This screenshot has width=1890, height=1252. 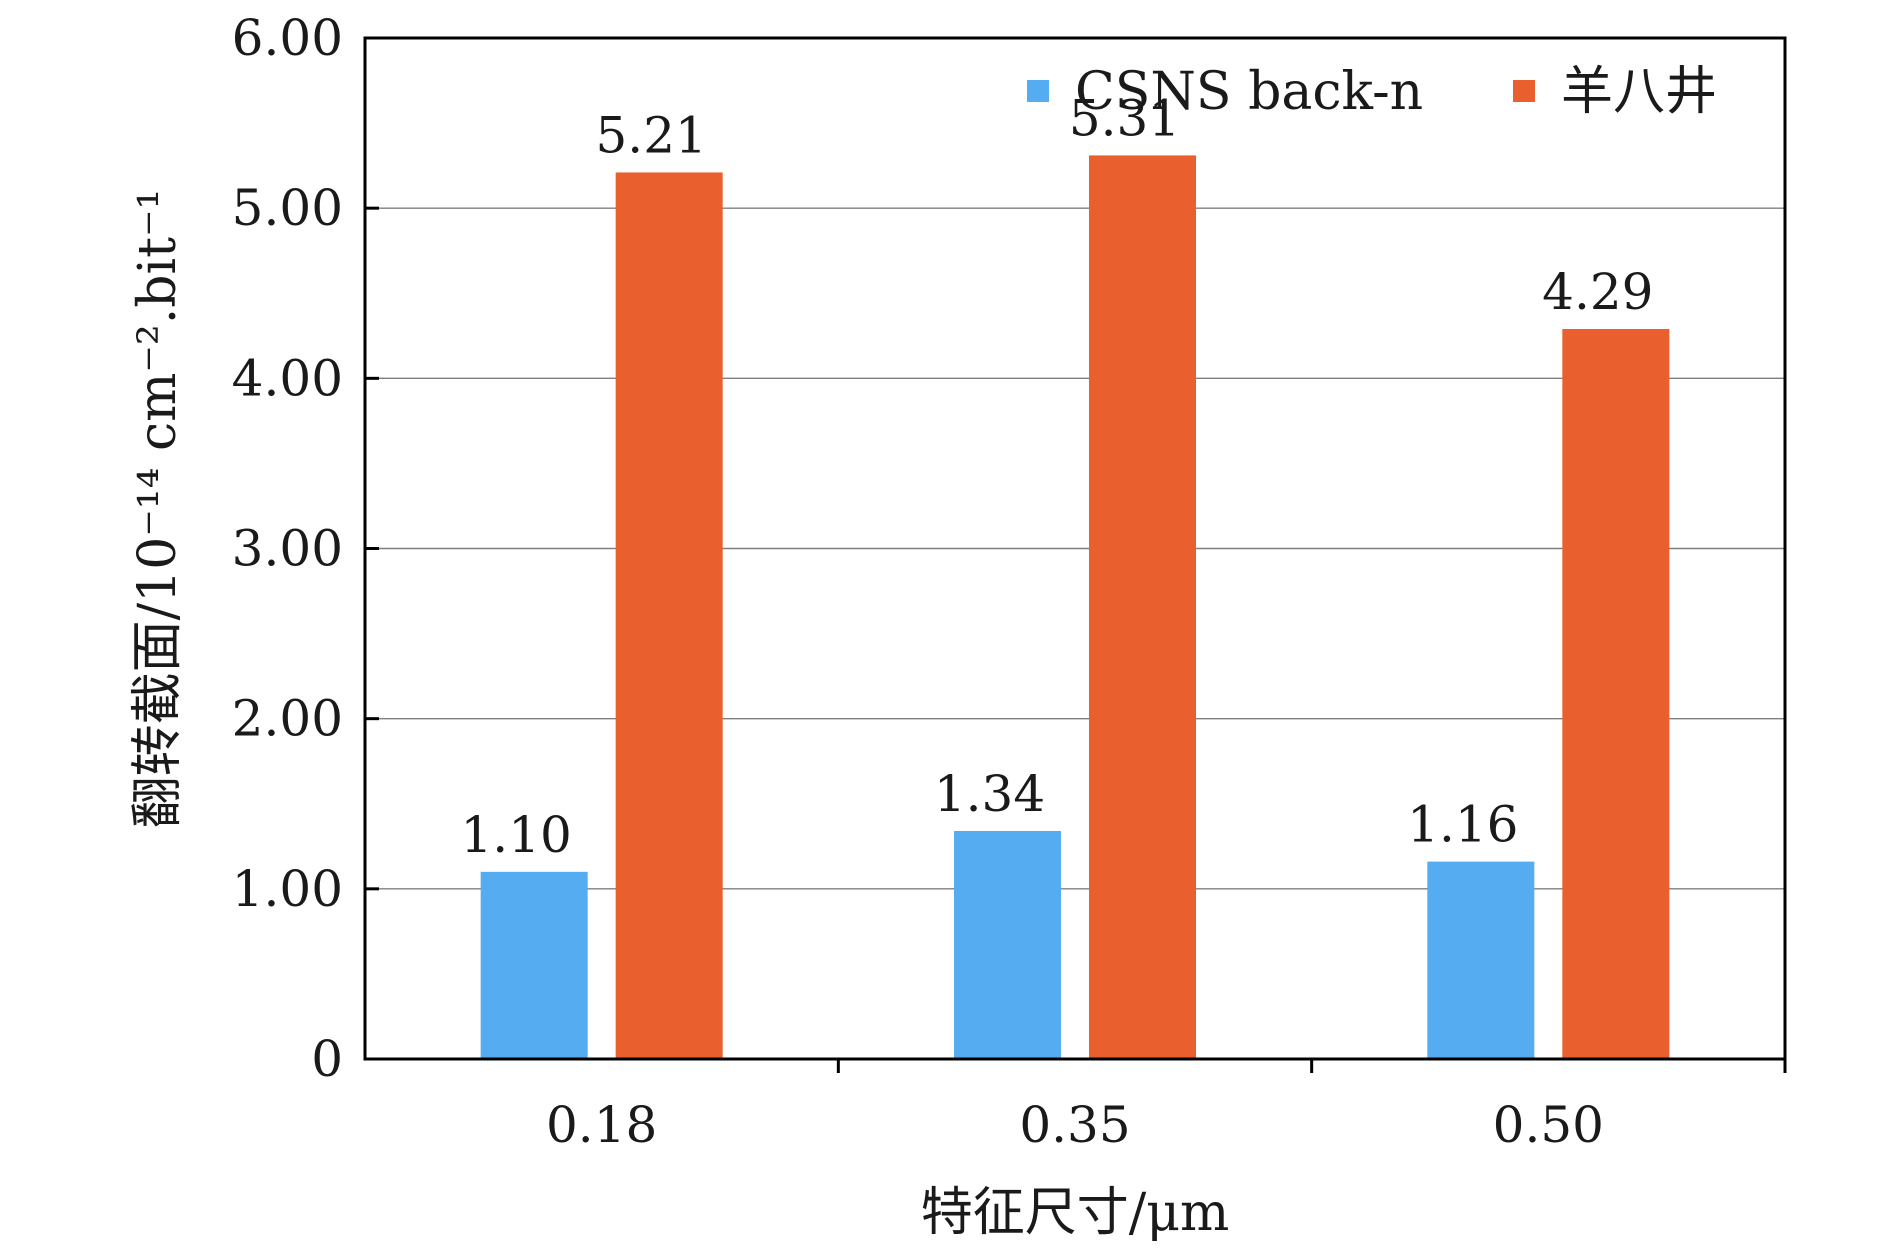 What do you see at coordinates (1166, 1106) in the screenshot?
I see `x-axis-ticks: 0.18 0.35 0.50` at bounding box center [1166, 1106].